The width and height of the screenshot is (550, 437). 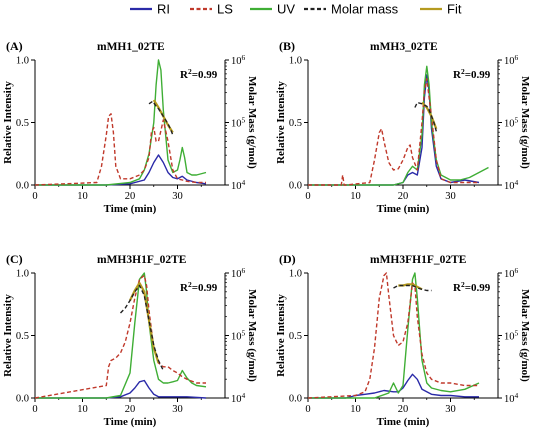 What do you see at coordinates (418, 260) in the screenshot?
I see `chart-title: mMH3FH1F_02TE` at bounding box center [418, 260].